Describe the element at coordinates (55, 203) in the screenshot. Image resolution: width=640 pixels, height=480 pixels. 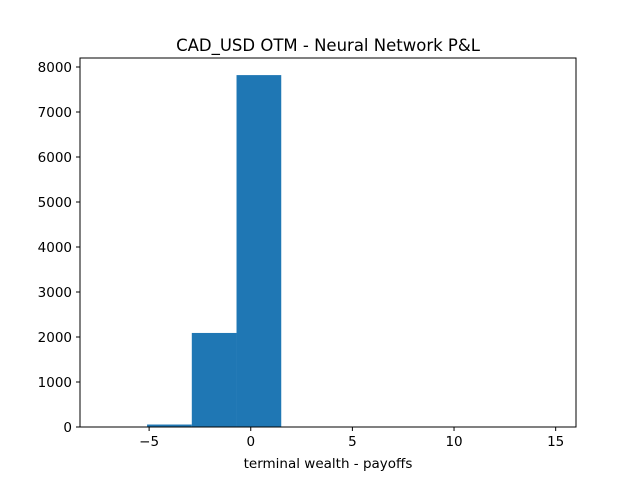
I see `y-tick-label: 5000` at that location.